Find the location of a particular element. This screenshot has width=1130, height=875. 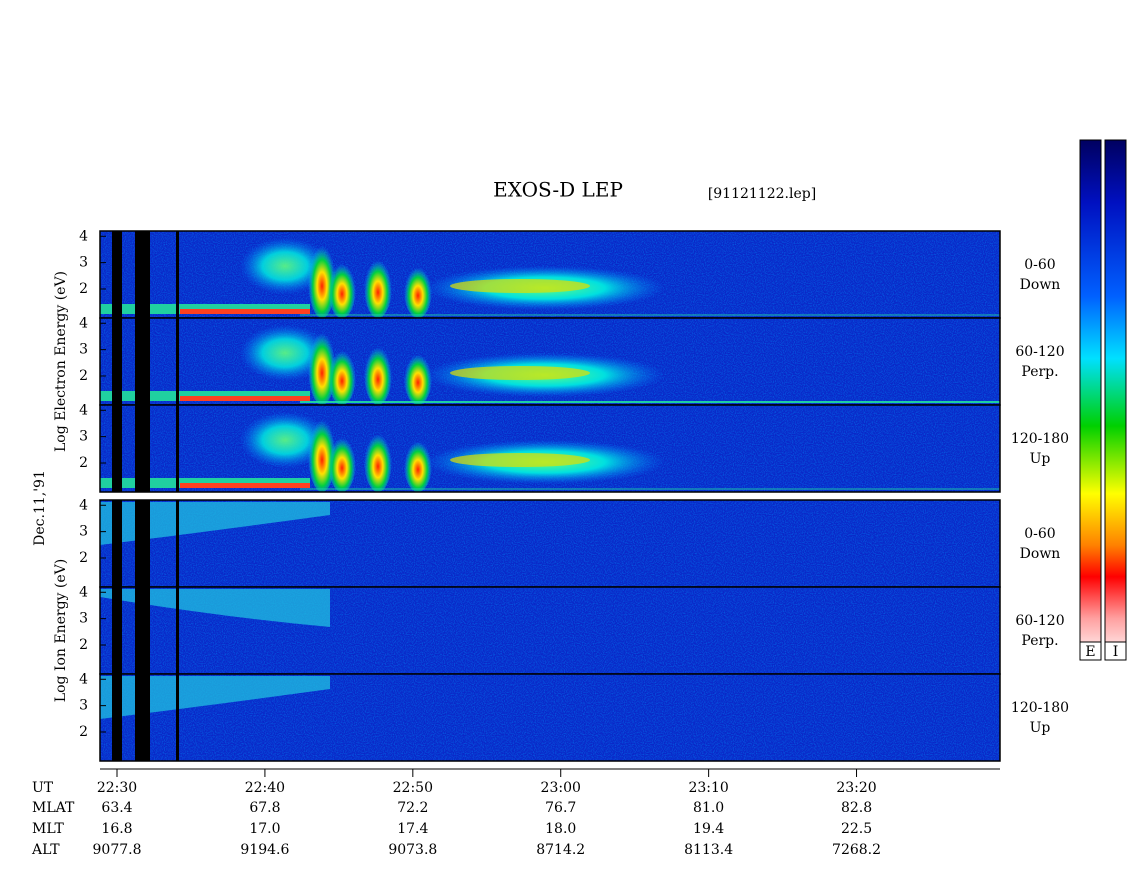

orbit-value: 9194.6 is located at coordinates (264, 850).